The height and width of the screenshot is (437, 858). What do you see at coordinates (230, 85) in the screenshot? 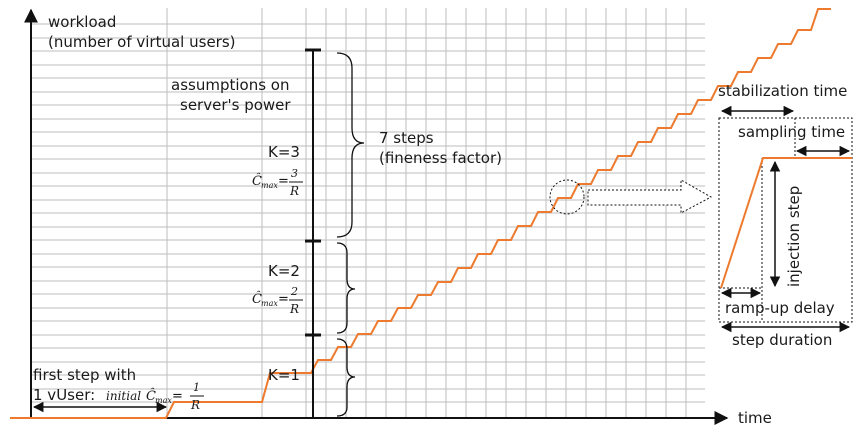
I see `assumptions-label: assumptions on` at bounding box center [230, 85].